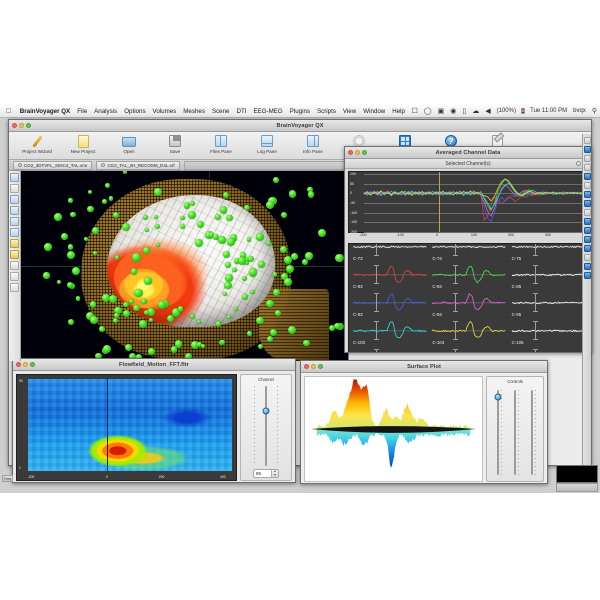 The image size is (600, 600). I want to click on menu-item-volumes: Volumes, so click(162, 111).